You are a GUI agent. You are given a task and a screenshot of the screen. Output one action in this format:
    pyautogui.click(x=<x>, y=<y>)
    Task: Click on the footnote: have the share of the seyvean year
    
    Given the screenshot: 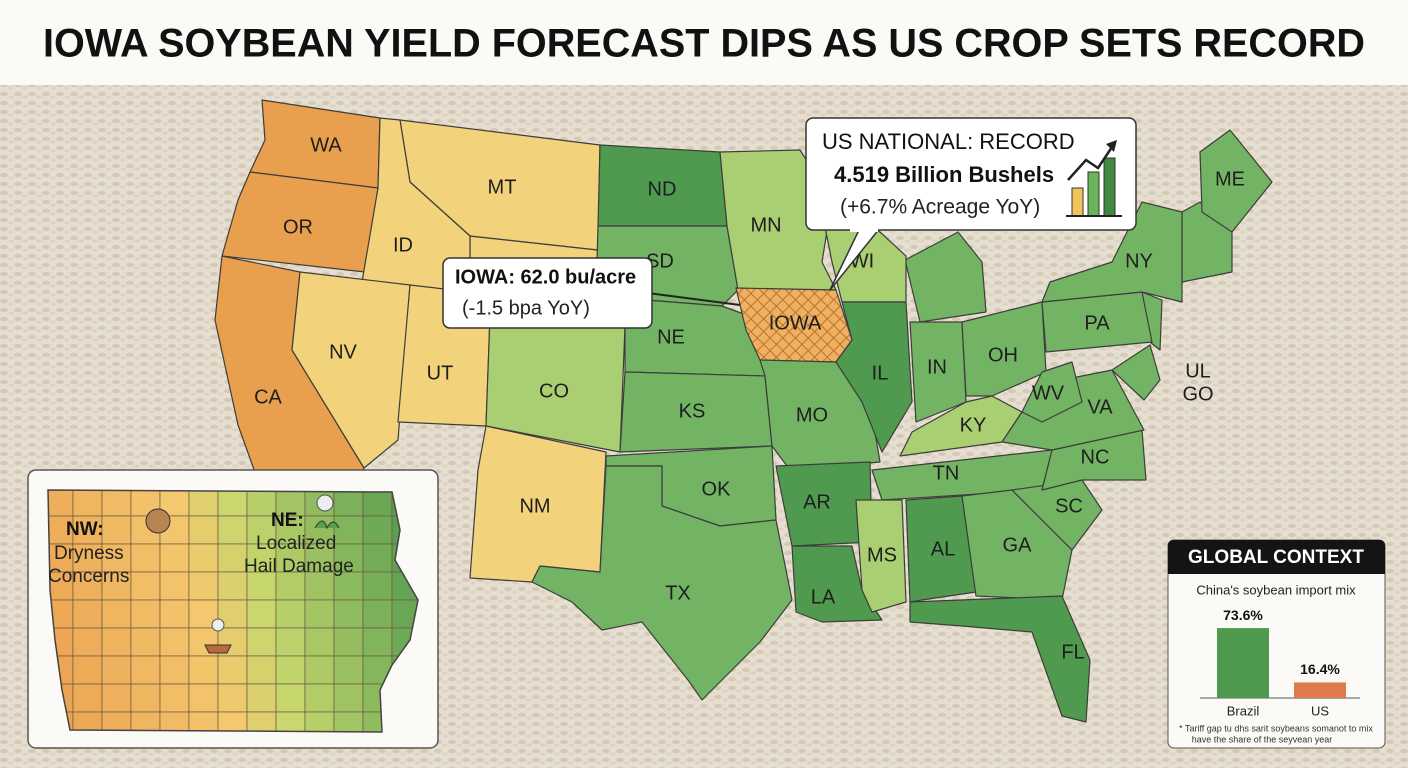 What is the action you would take?
    pyautogui.click(x=1262, y=739)
    